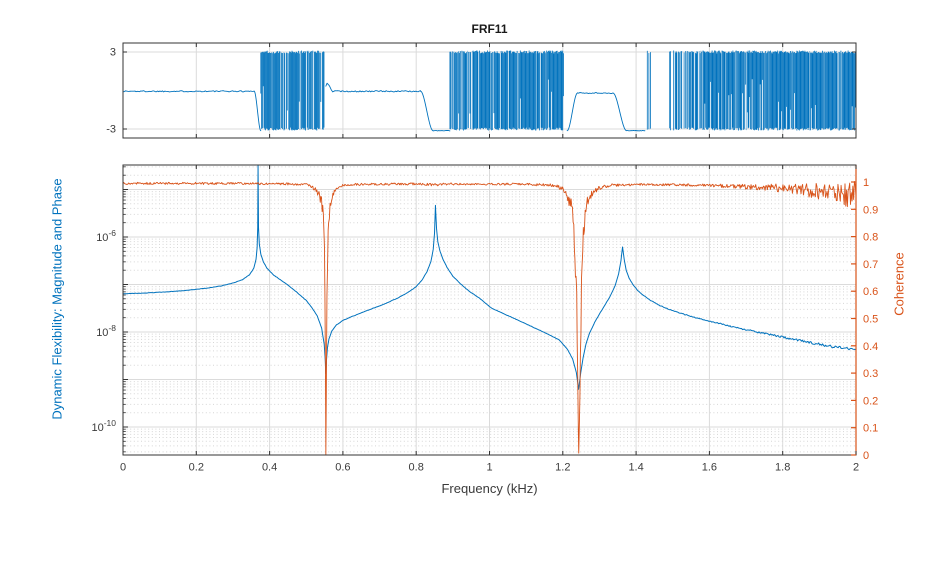  What do you see at coordinates (489, 488) in the screenshot?
I see `x-axis-label: Frequency (kHz)` at bounding box center [489, 488].